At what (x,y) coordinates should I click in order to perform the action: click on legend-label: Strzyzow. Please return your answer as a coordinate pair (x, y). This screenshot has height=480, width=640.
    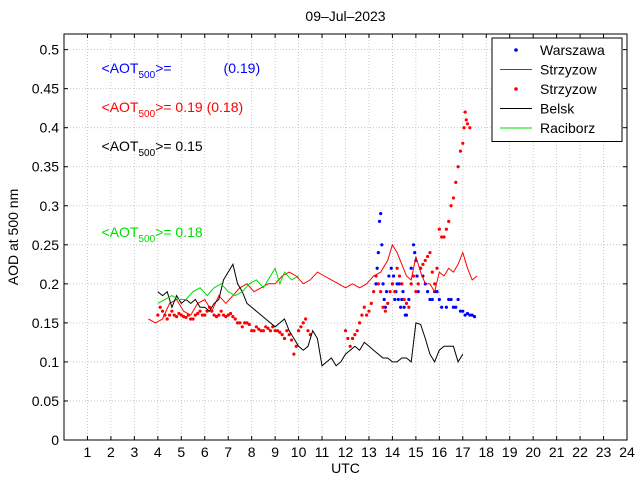
    Looking at the image, I should click on (569, 70).